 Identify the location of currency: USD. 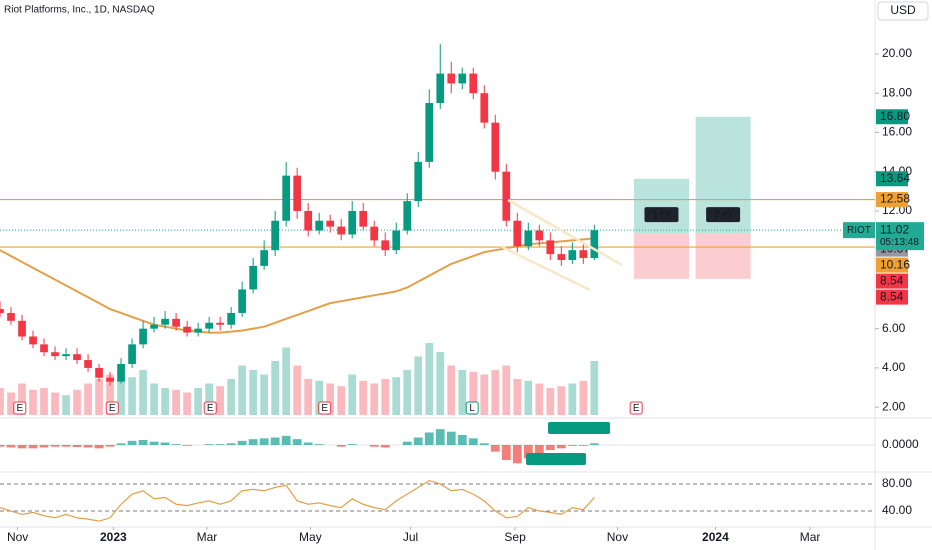
(903, 10).